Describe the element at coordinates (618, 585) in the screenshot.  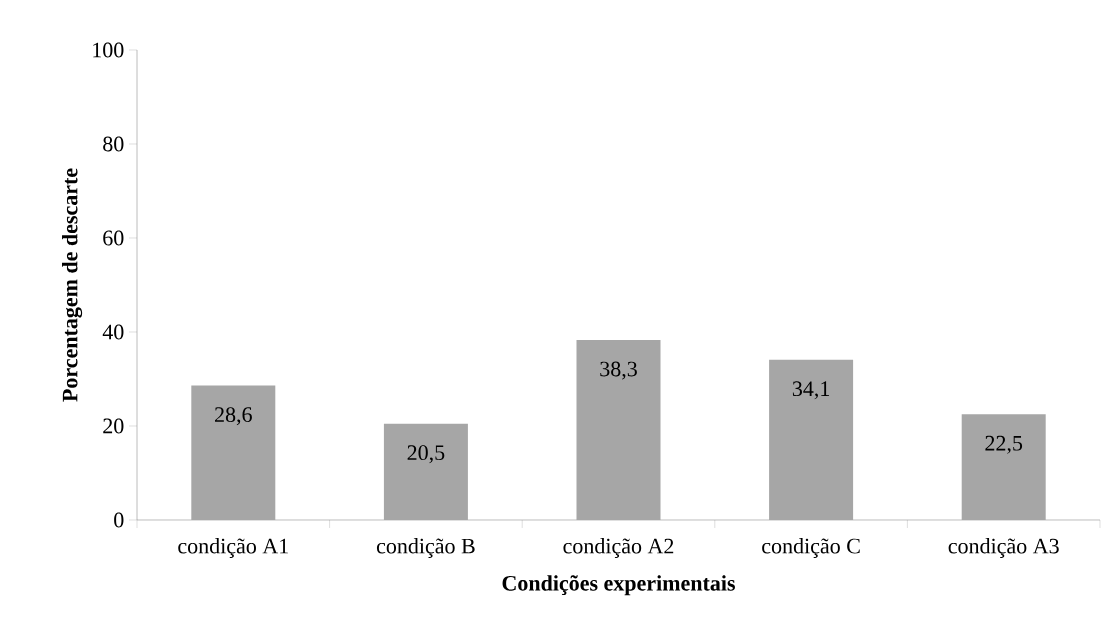
I see `x-axis-title: Condições experimentais` at that location.